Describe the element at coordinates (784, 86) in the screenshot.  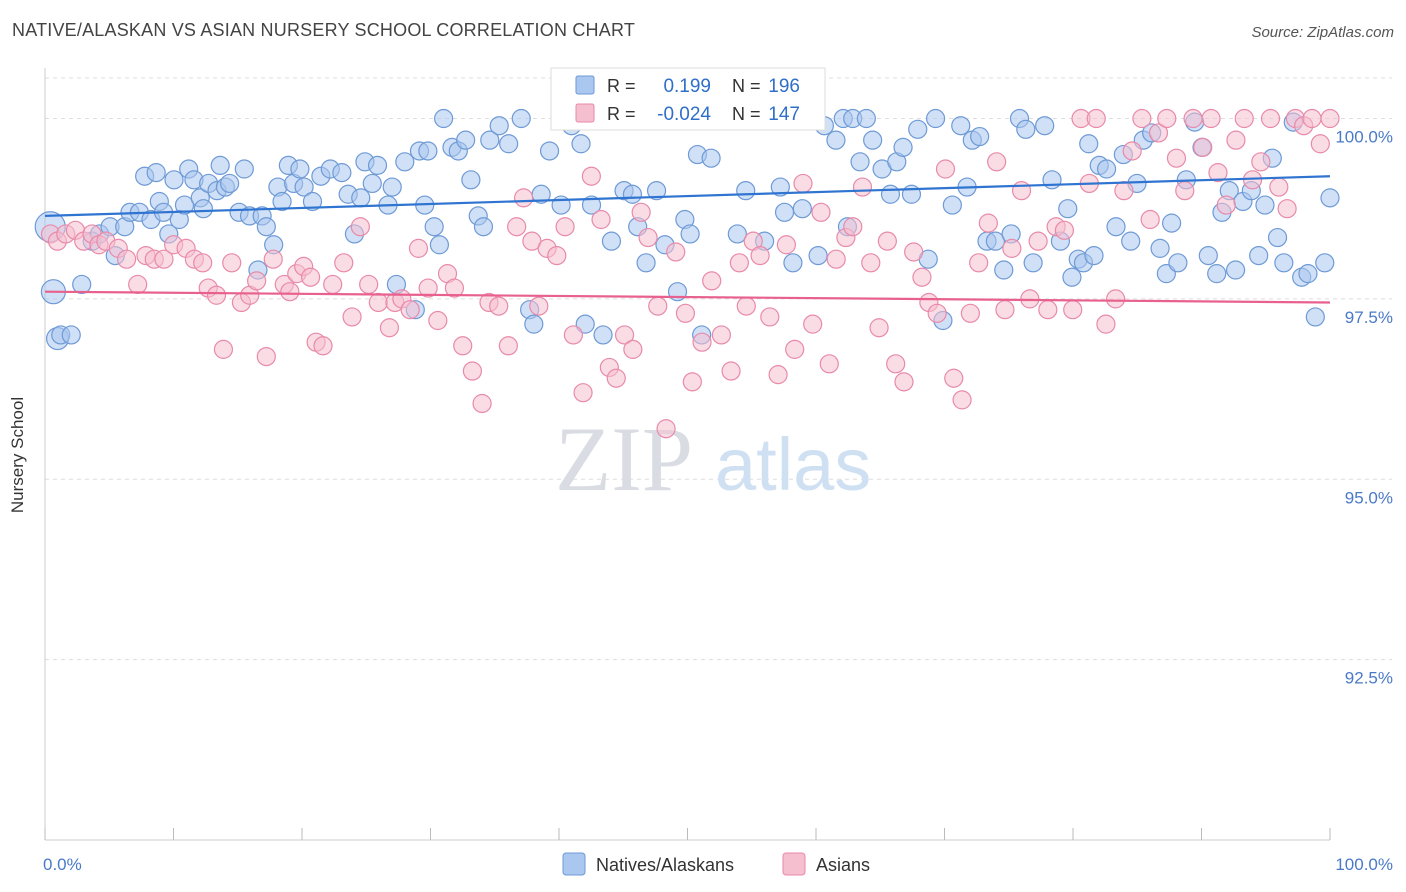
I see `n-value-native: 196` at that location.